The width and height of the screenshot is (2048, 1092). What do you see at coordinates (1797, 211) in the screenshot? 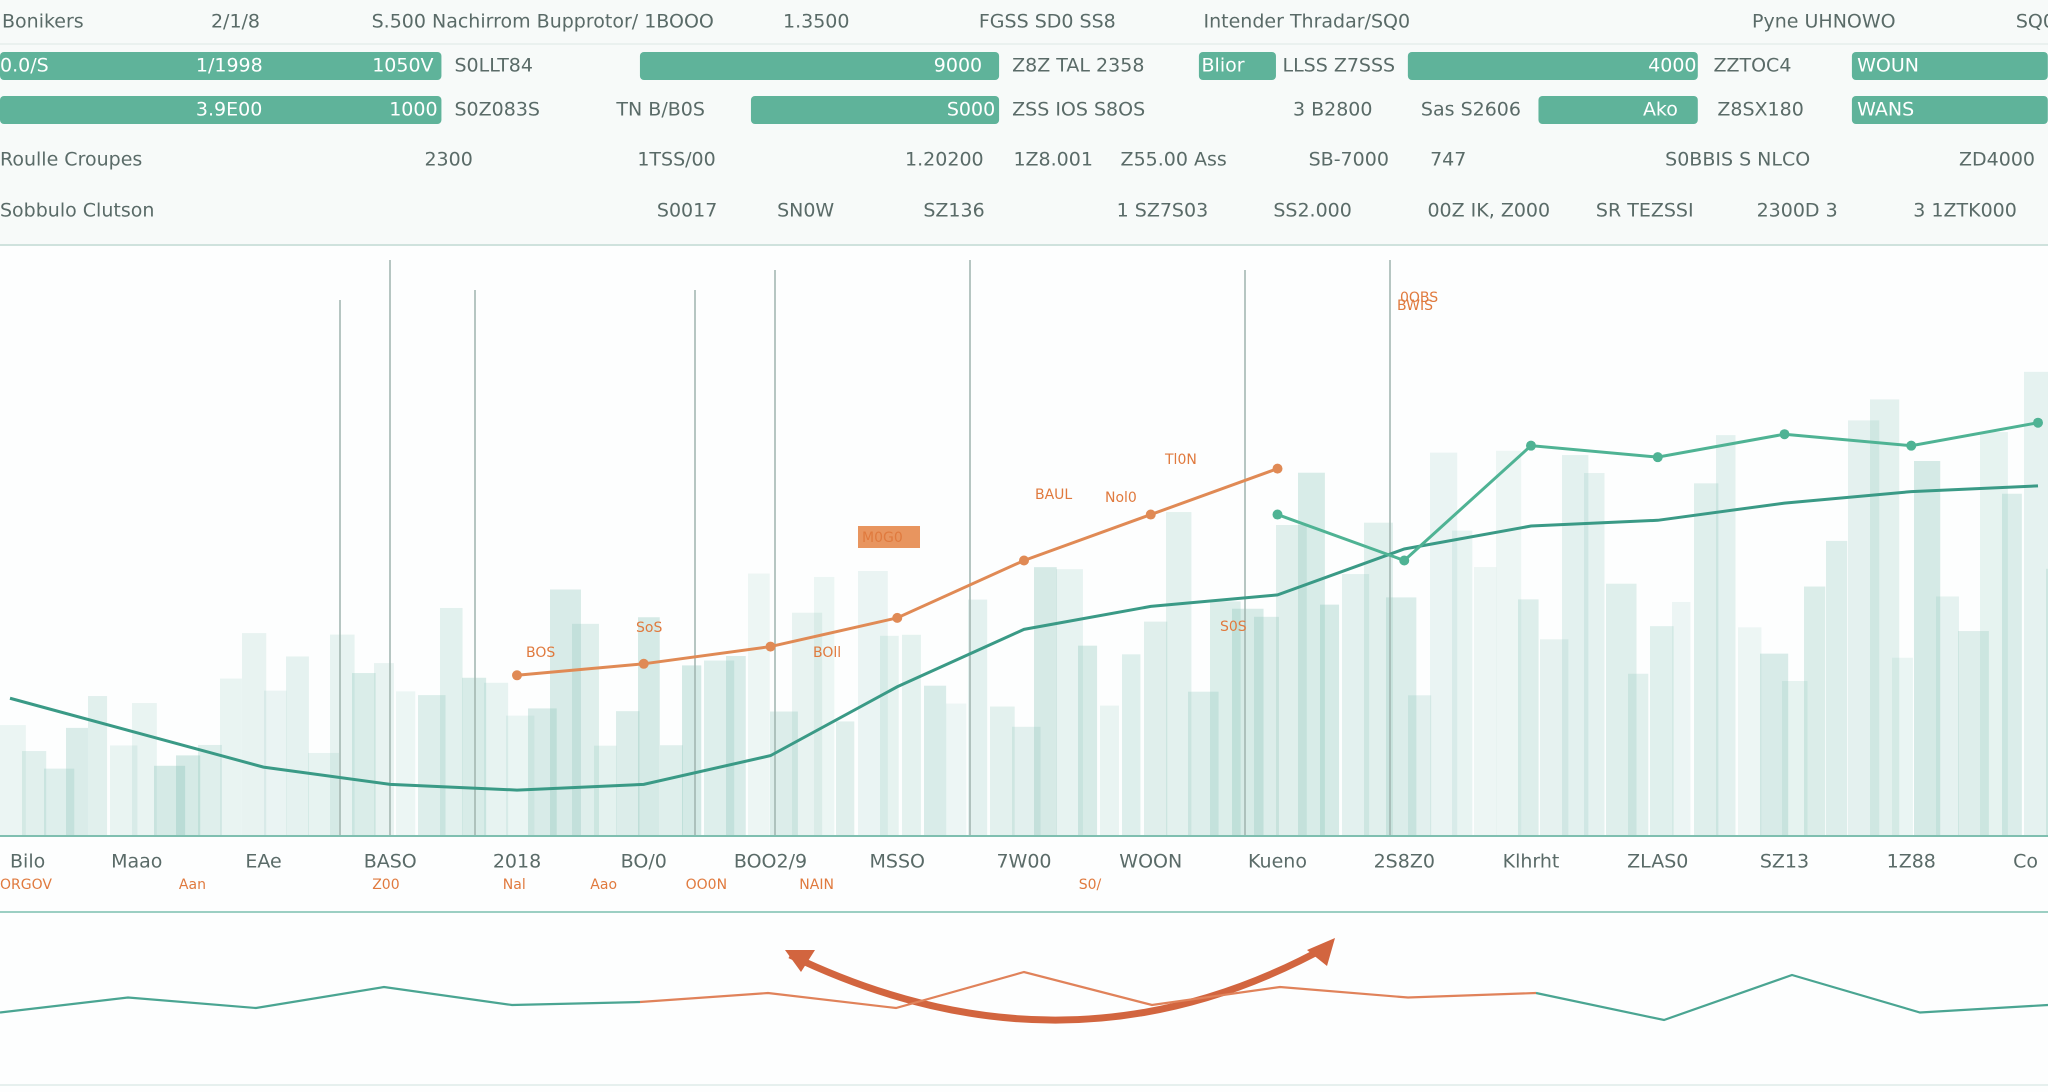
I see `table-cell: 2300D 3` at bounding box center [1797, 211].